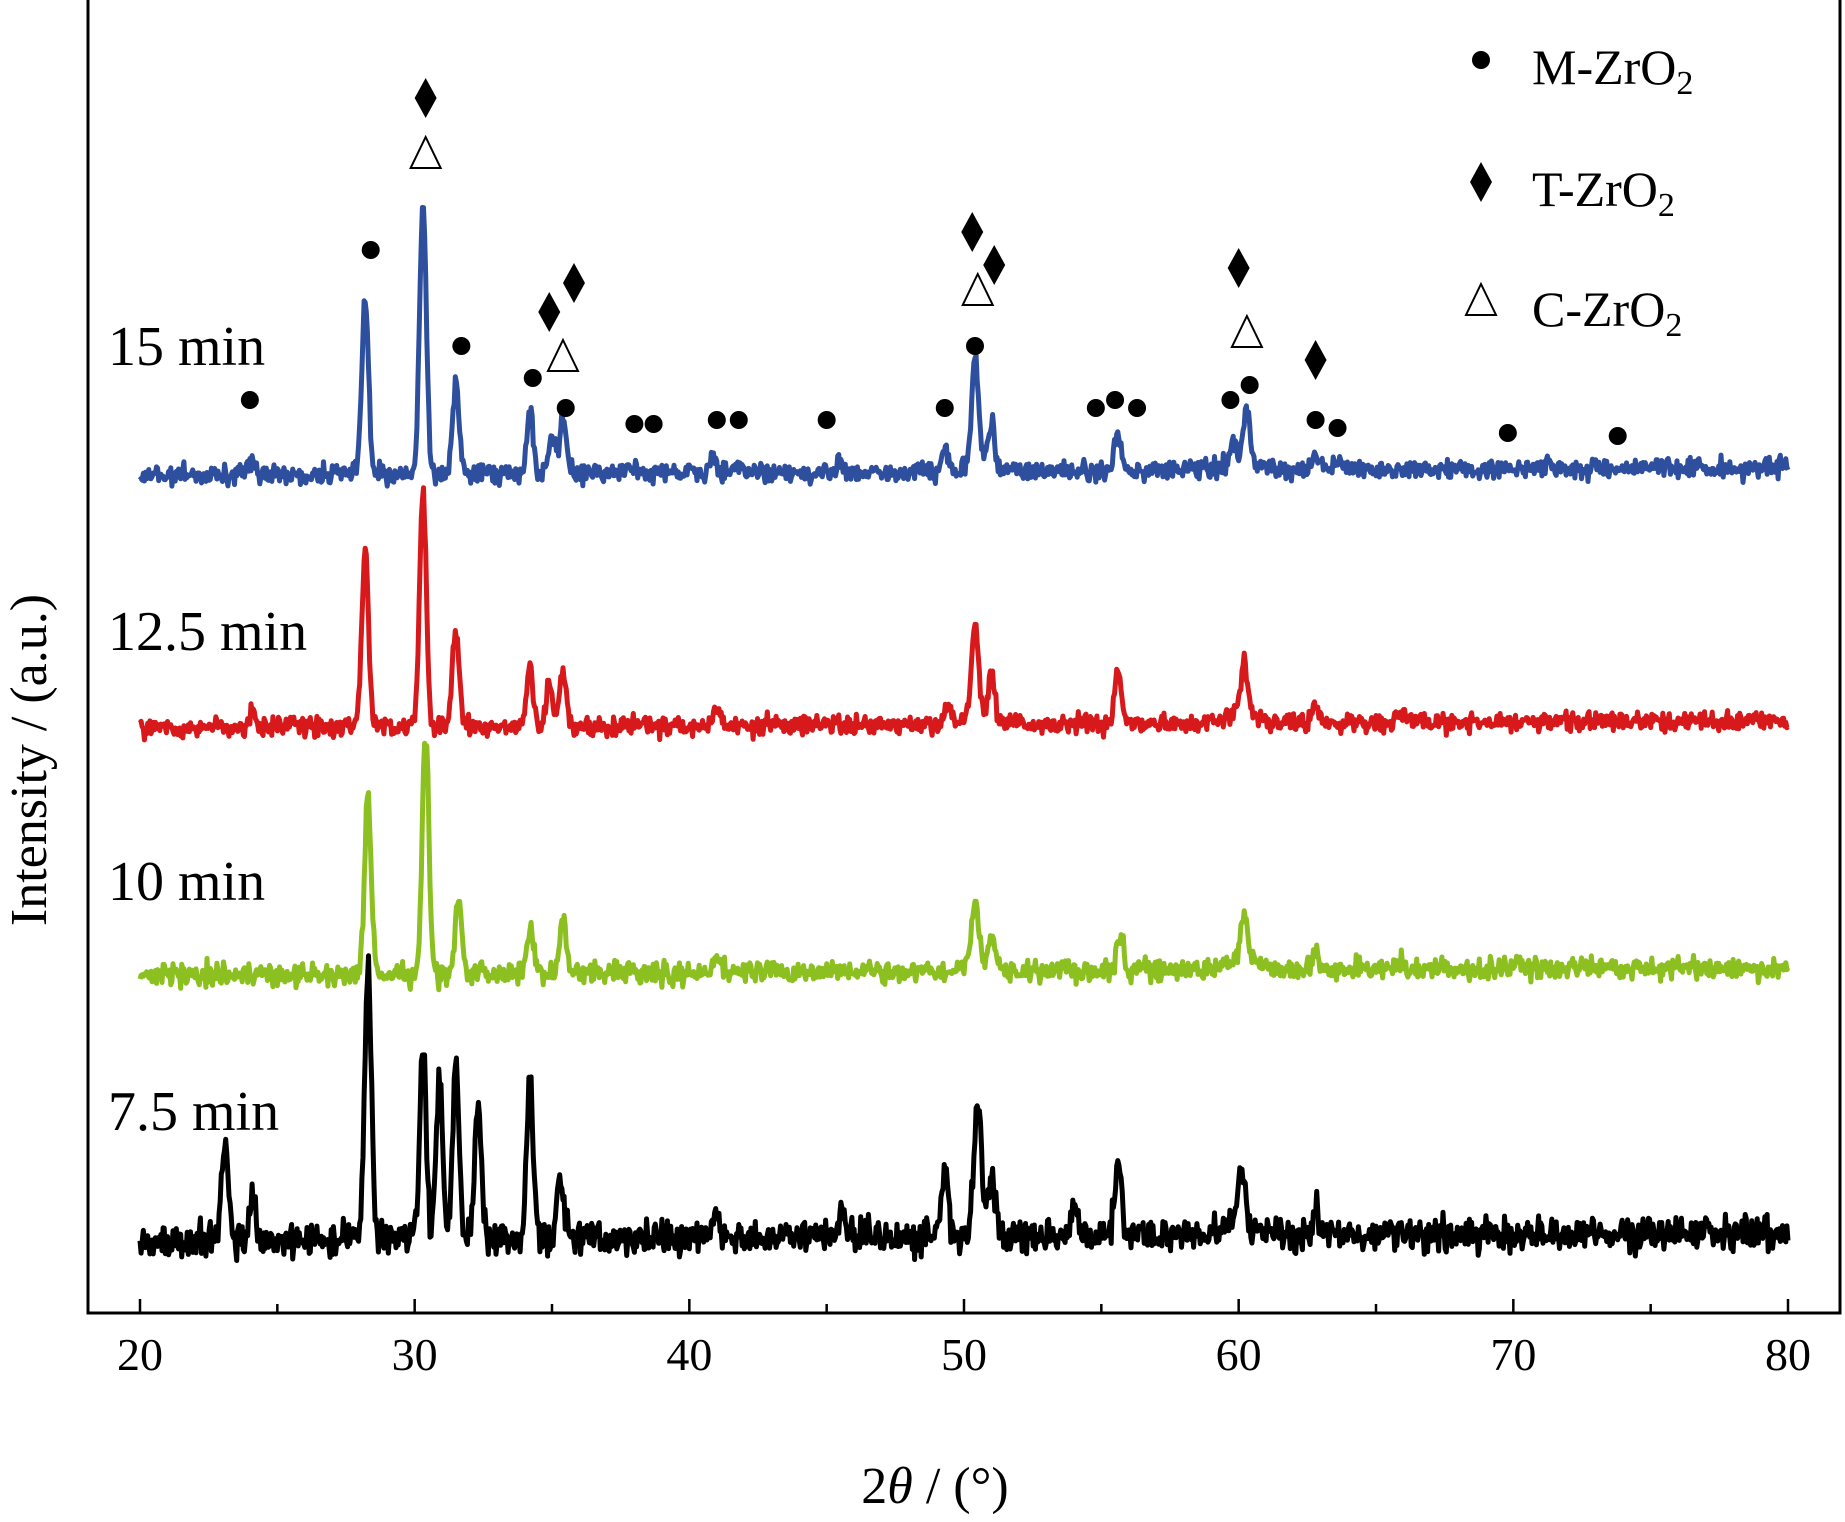 Image resolution: width=1845 pixels, height=1522 pixels. I want to click on series-label: 15 min, so click(186, 347).